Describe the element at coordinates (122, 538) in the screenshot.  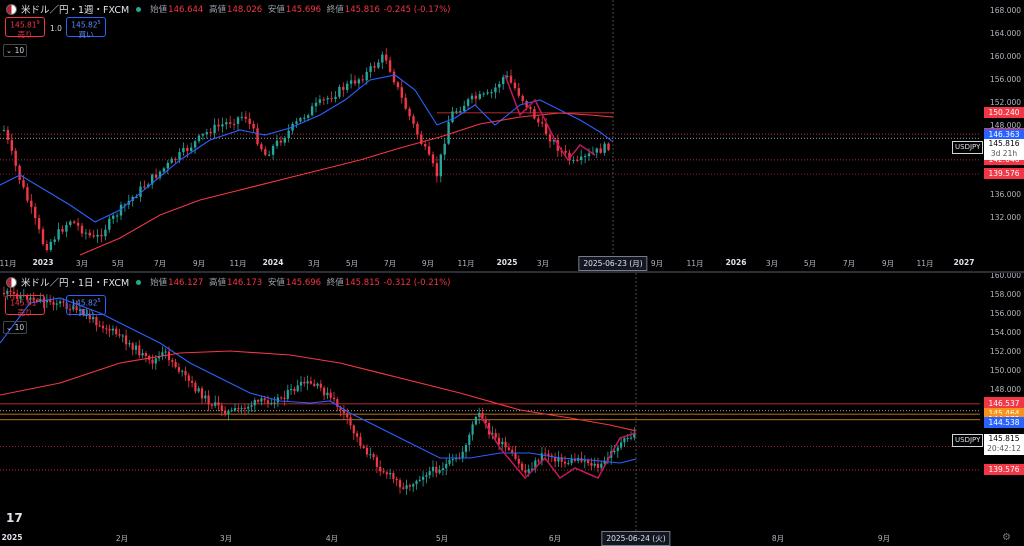
I see `time-tick: 2月` at that location.